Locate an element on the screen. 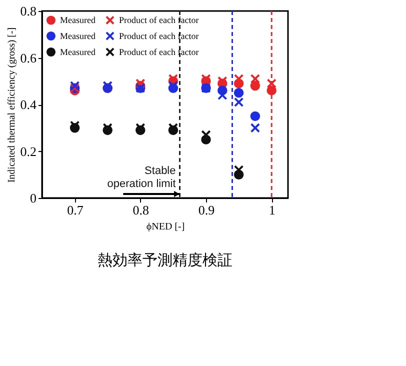 The image size is (406, 366). x-tick-label: 0.8 is located at coordinates (141, 210).